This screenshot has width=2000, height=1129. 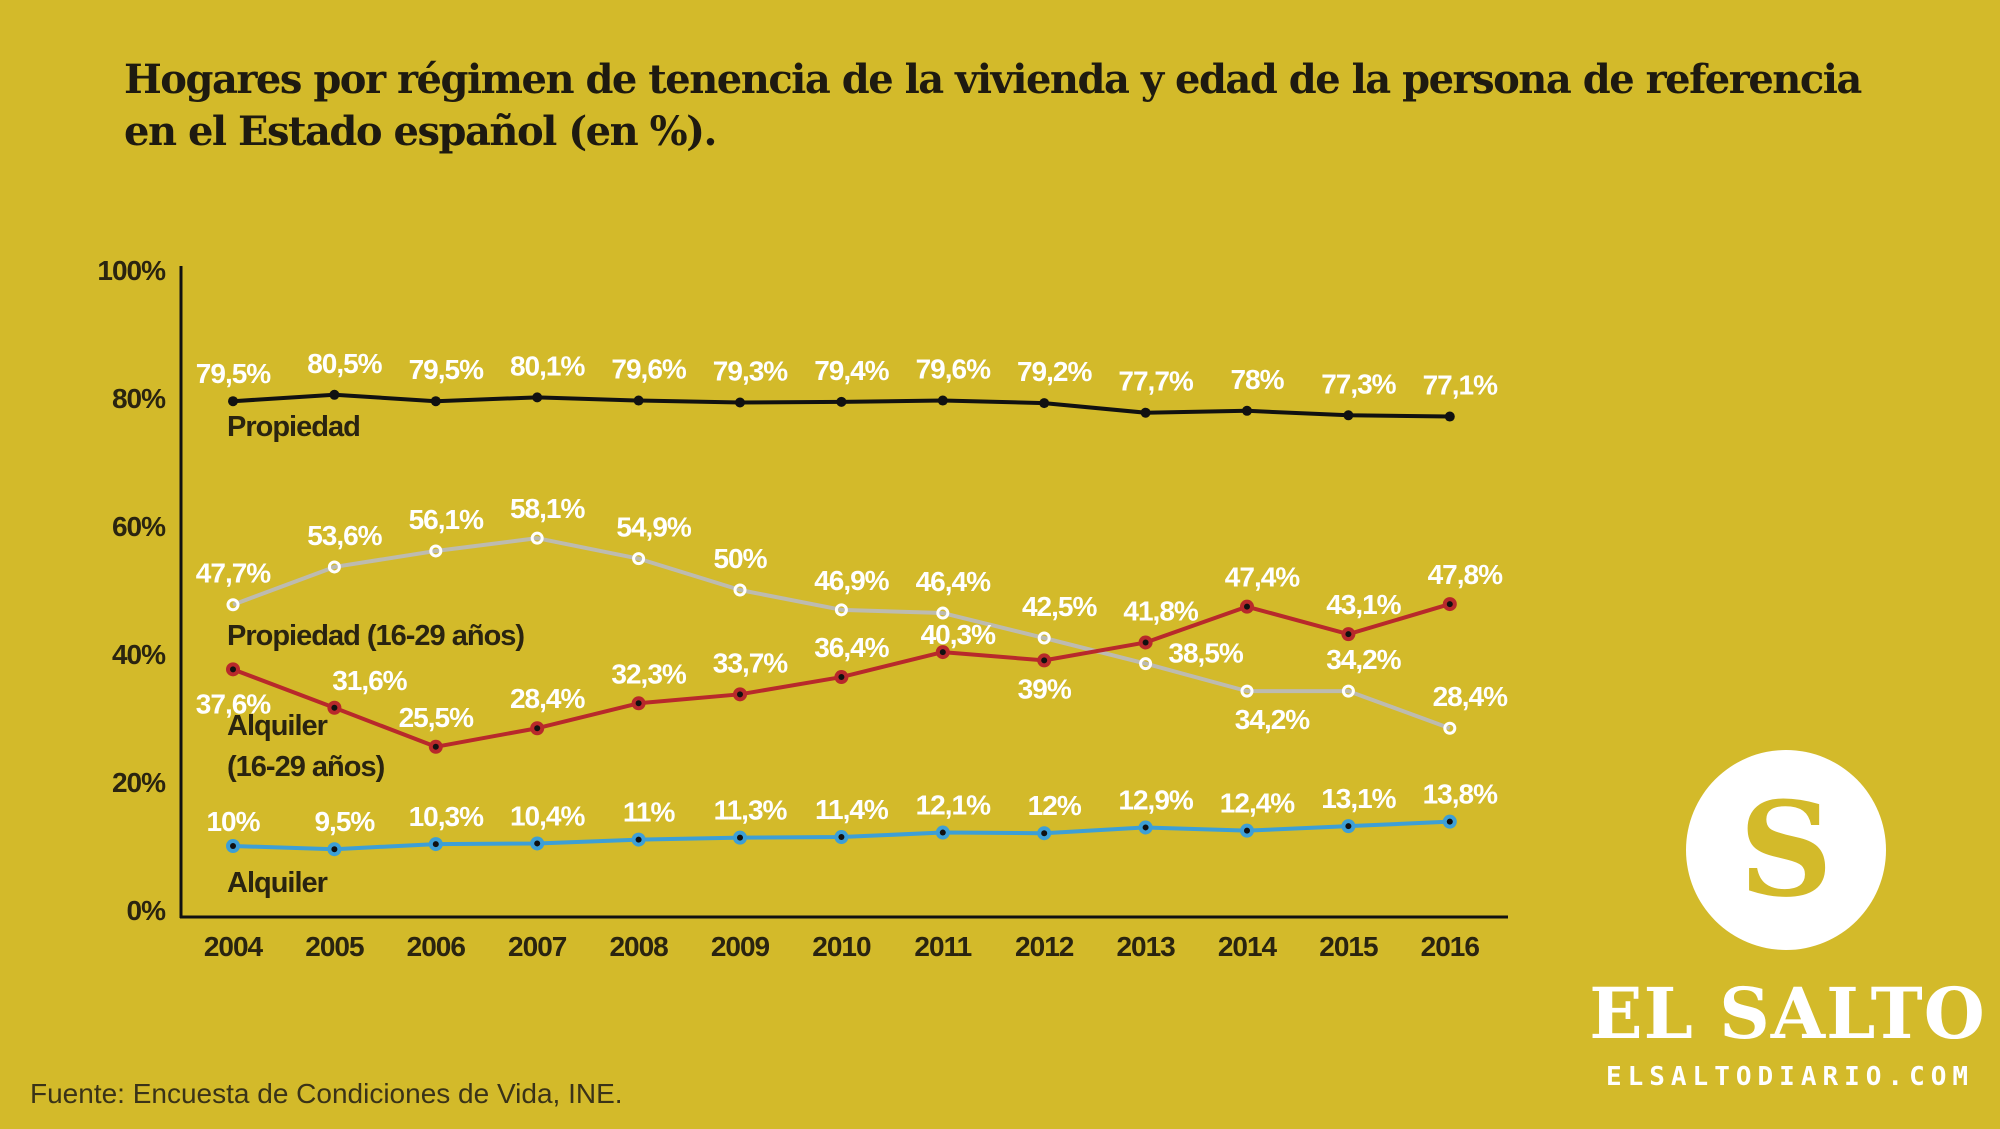 What do you see at coordinates (1059, 606) in the screenshot?
I see `data-label: 42,5%` at bounding box center [1059, 606].